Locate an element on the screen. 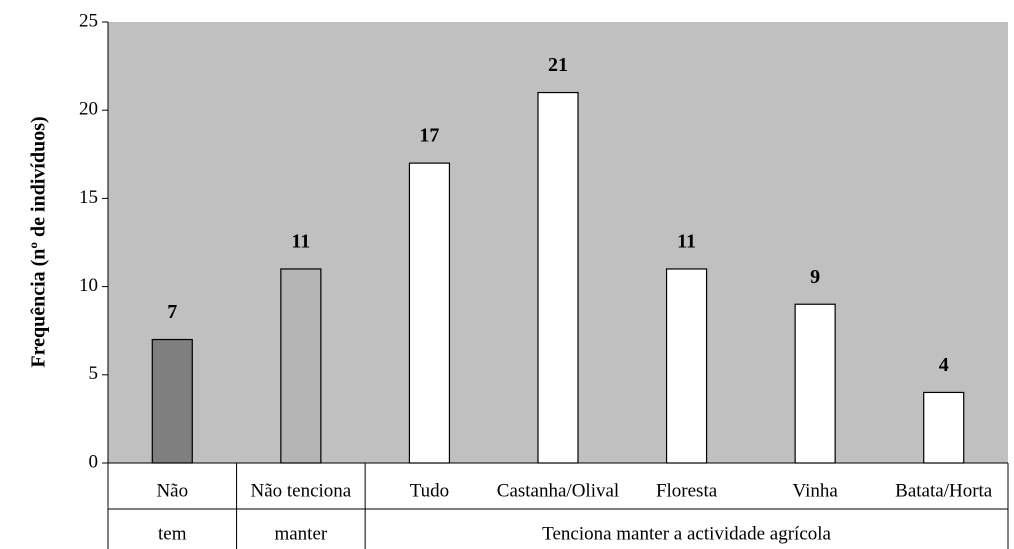  value-label: 4 is located at coordinates (944, 365).